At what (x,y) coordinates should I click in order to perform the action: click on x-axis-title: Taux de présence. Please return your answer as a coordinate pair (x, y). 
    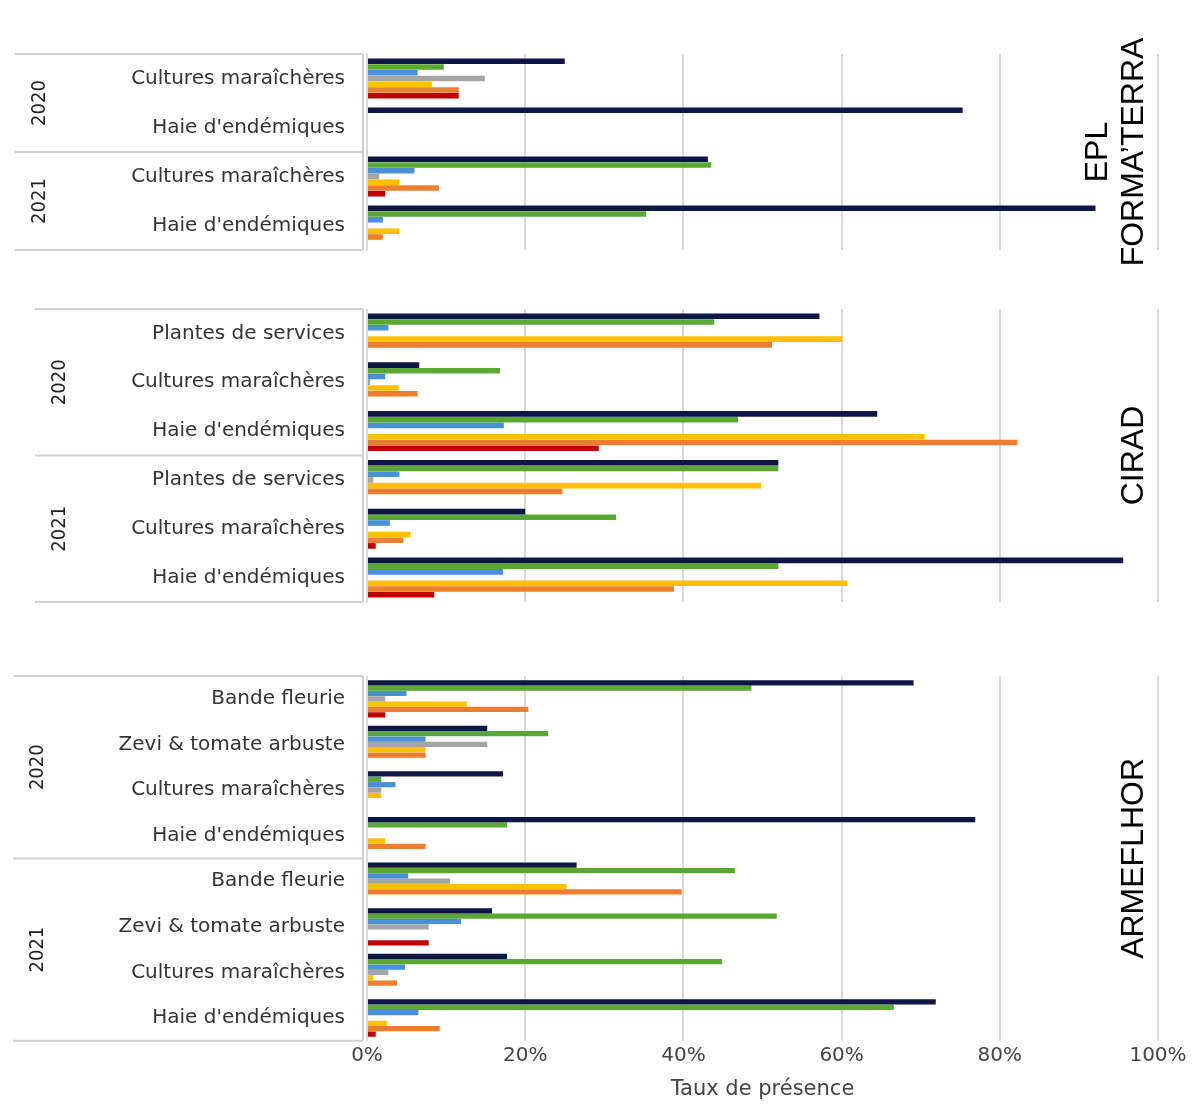
    Looking at the image, I should click on (762, 1087).